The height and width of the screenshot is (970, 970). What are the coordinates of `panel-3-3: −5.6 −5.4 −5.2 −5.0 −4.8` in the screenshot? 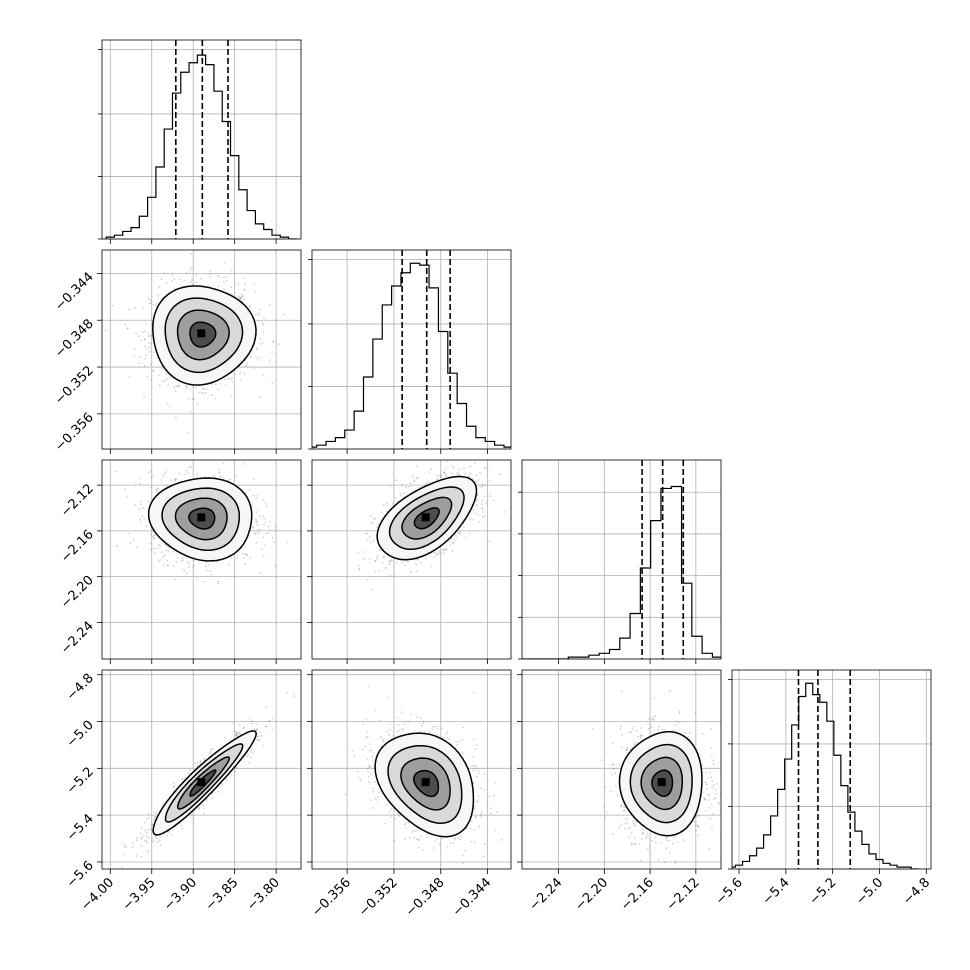 It's located at (823, 788).